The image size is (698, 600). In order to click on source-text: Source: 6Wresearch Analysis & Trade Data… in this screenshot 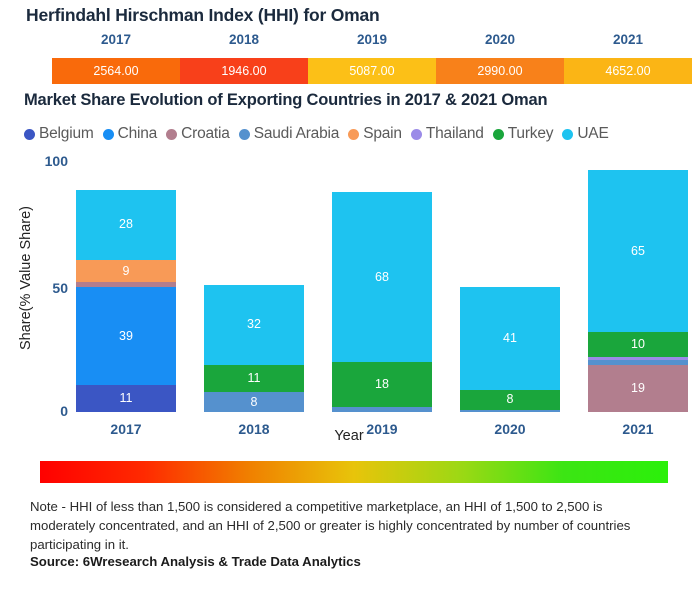, I will do `click(195, 561)`.